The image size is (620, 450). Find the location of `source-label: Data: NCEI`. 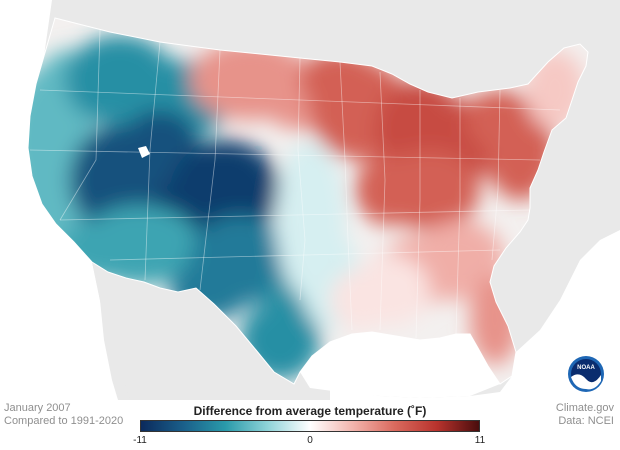

source-label: Data: NCEI is located at coordinates (586, 421).